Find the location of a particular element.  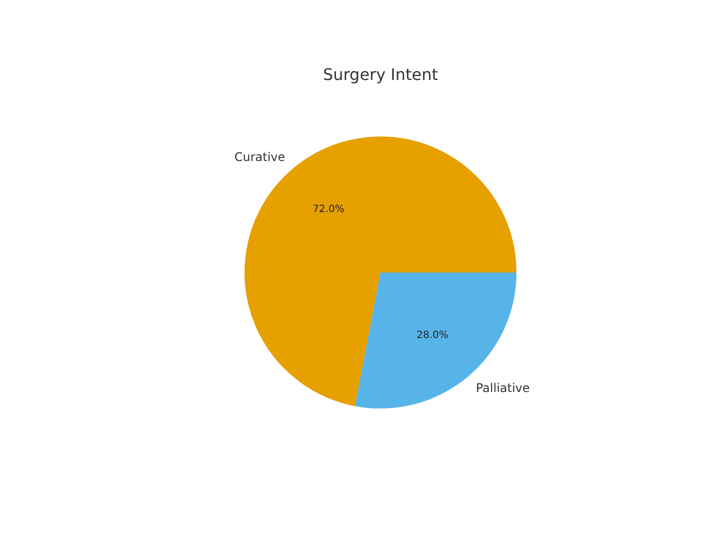

data-label: 72.0% is located at coordinates (328, 210).